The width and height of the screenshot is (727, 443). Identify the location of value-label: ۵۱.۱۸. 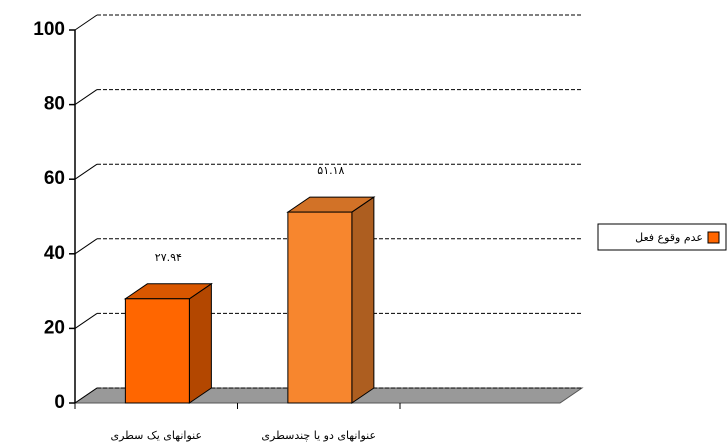
(330, 170).